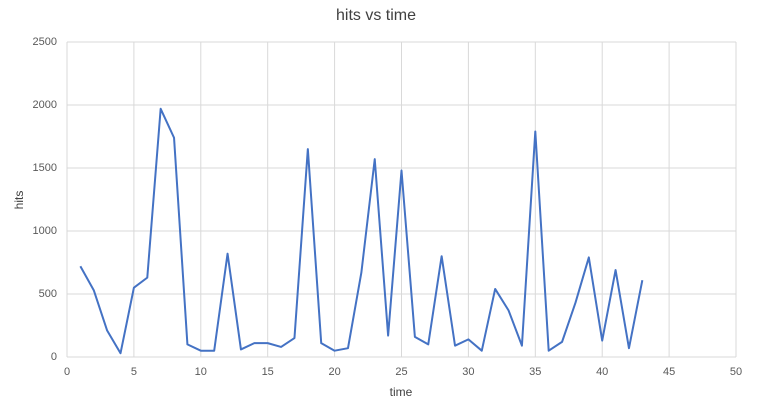 Image resolution: width=779 pixels, height=408 pixels. What do you see at coordinates (602, 372) in the screenshot?
I see `x-tick-label: 40` at bounding box center [602, 372].